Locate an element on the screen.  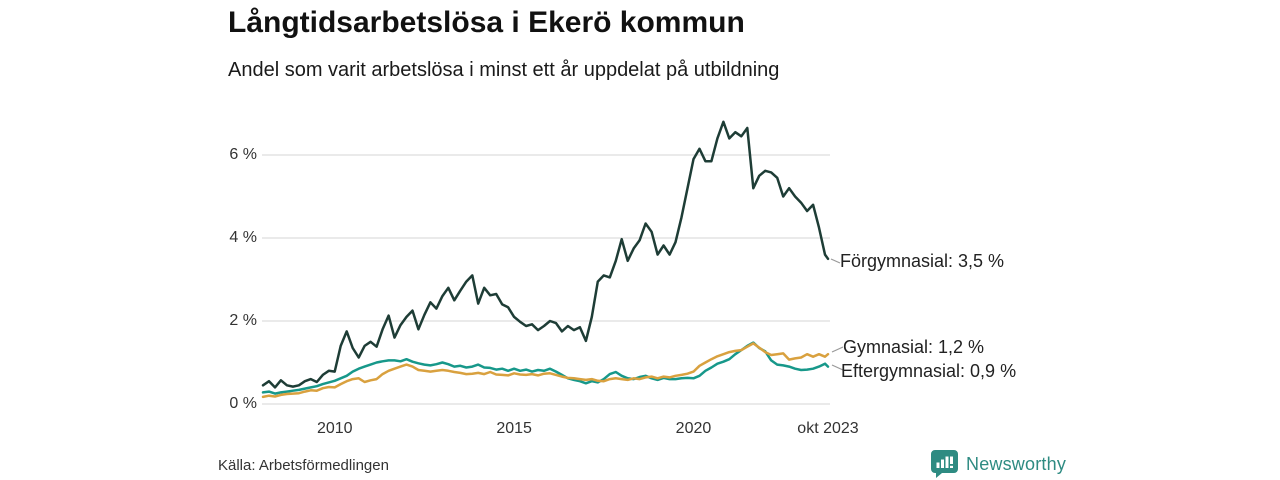
source-caption: Källa: Arbetsförmedlingen is located at coordinates (303, 465).